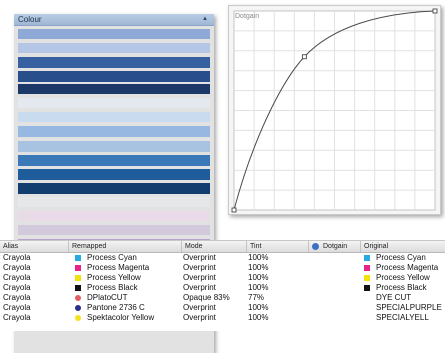  What do you see at coordinates (247, 16) in the screenshot?
I see `dotgain-panel-title: Dotgain` at bounding box center [247, 16].